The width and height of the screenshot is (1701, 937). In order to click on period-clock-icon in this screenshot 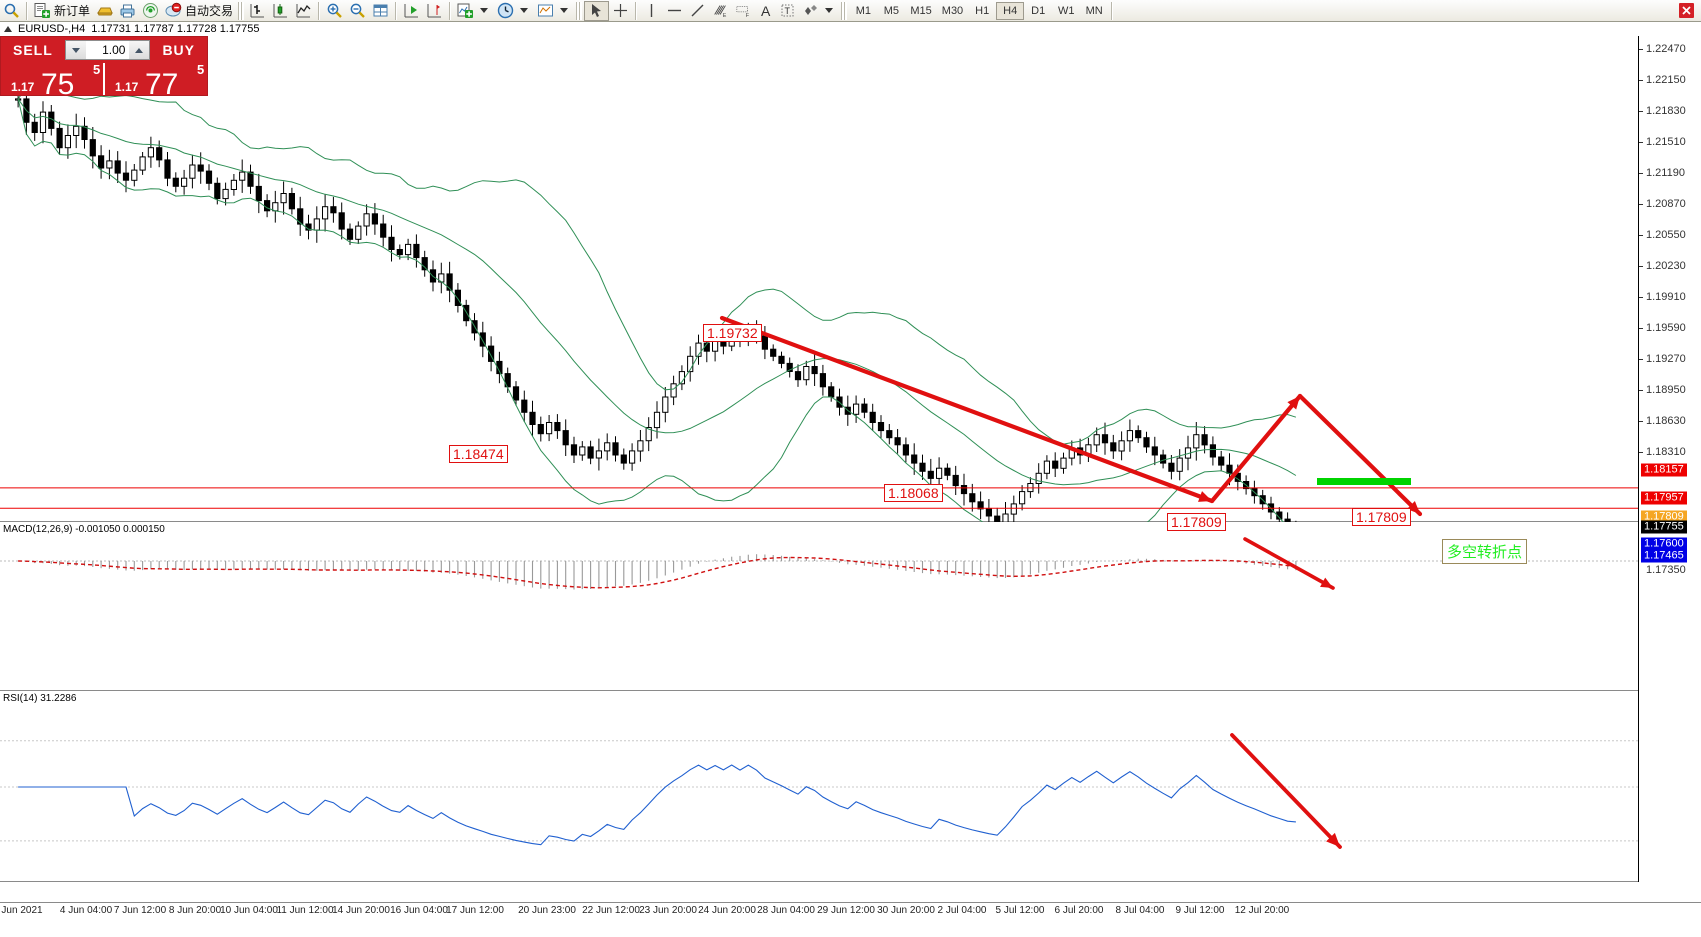, I will do `click(514, 11)`.